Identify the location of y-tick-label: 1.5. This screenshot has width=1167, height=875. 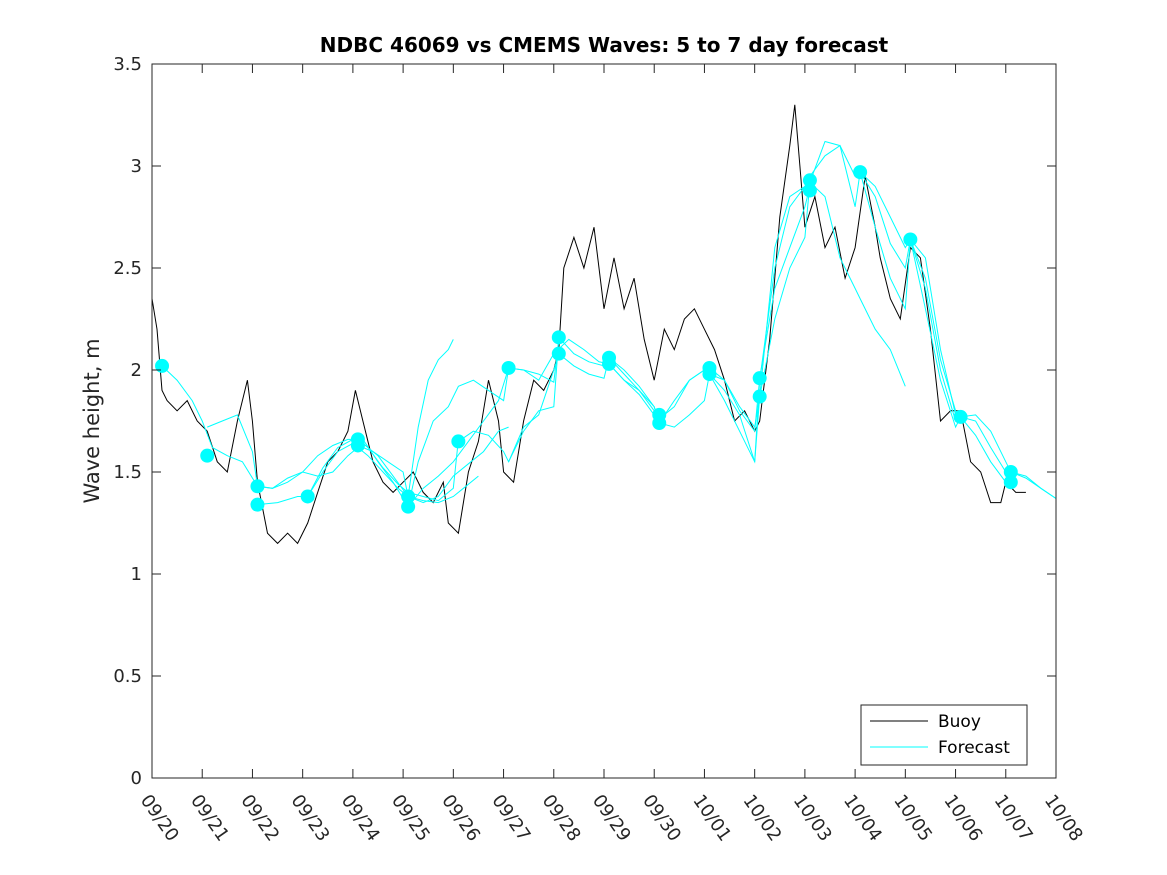
(127, 472).